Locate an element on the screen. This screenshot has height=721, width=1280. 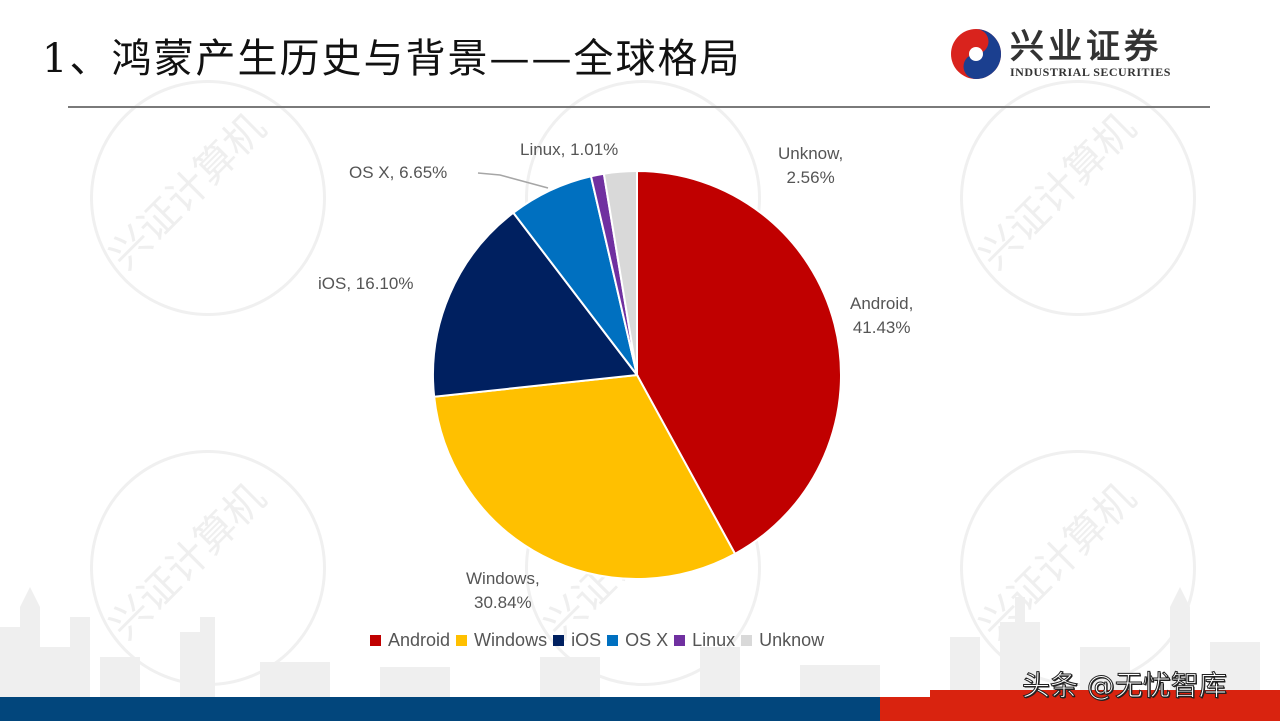
pie-slice-unknow is located at coordinates (620, 272).